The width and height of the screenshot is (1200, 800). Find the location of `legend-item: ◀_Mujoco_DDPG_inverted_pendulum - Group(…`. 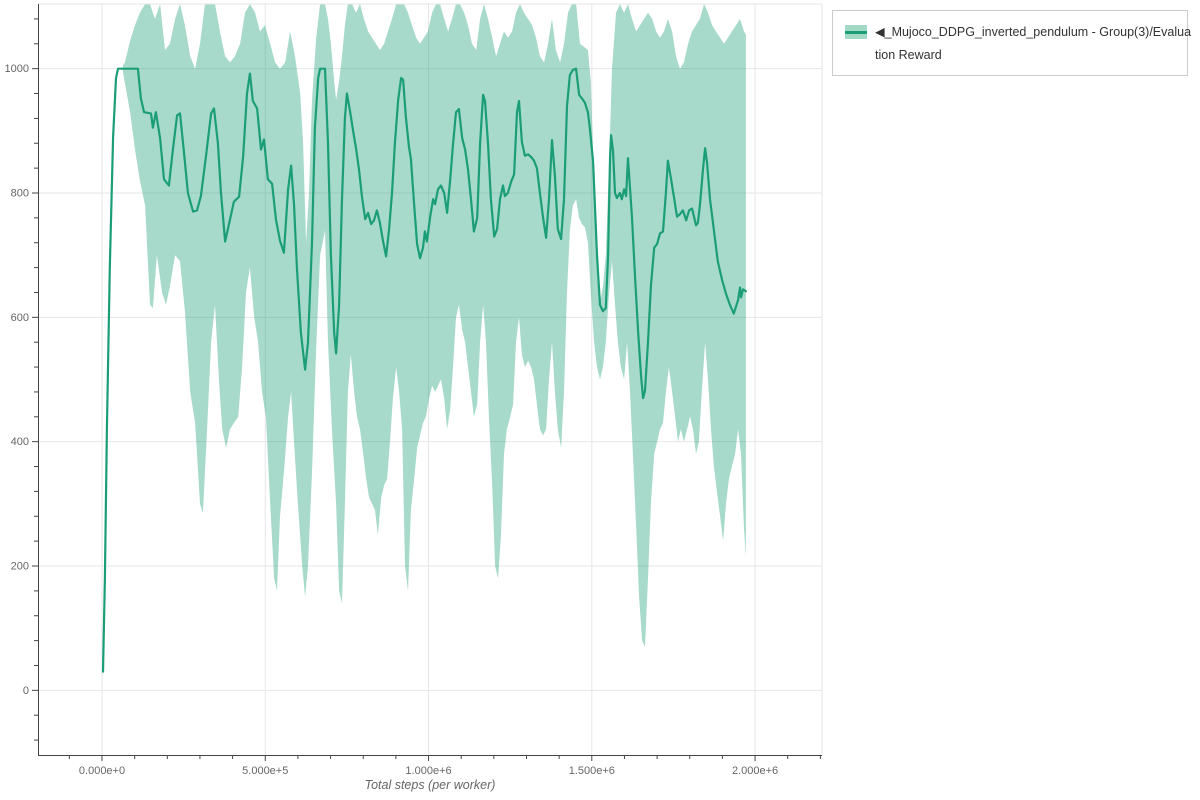

legend-item: ◀_Mujoco_DDPG_inverted_pendulum - Group(… is located at coordinates (1018, 43).